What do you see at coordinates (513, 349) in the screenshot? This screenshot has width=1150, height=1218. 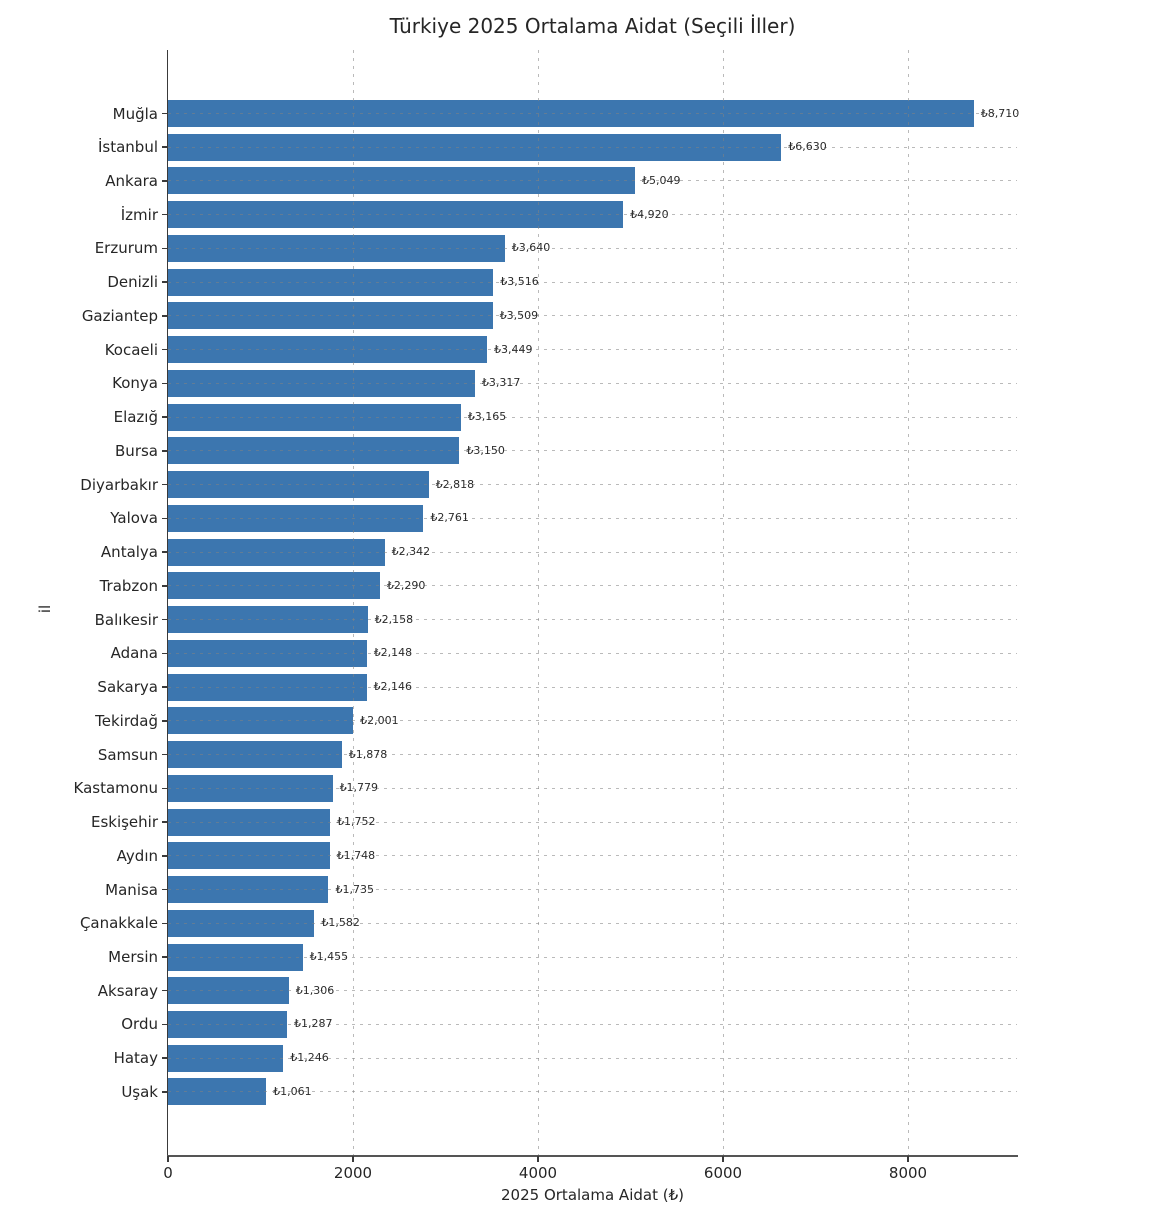 I see `bar-value-label: ₺3,449` at bounding box center [513, 349].